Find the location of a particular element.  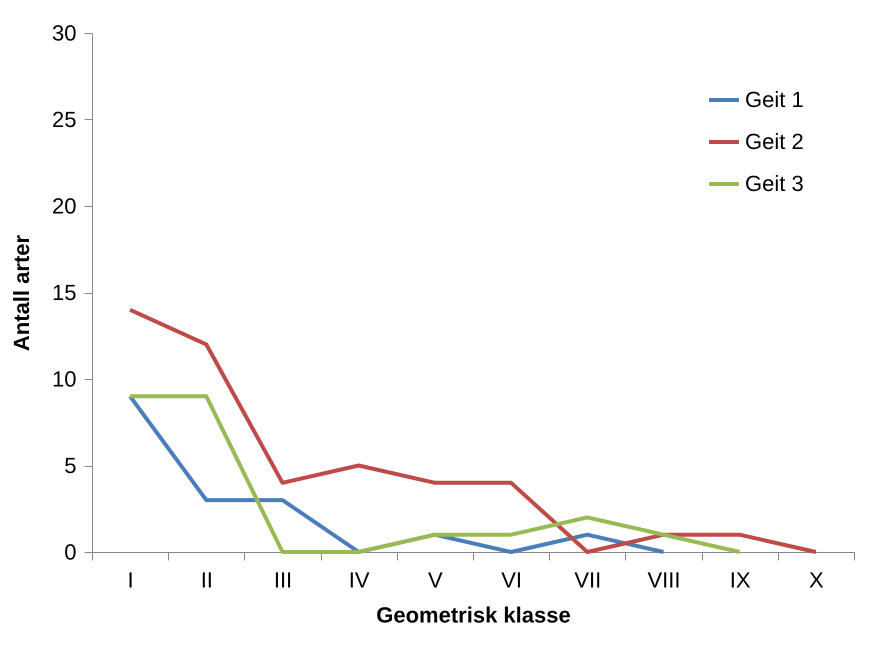

x-tick-label: I is located at coordinates (131, 580).